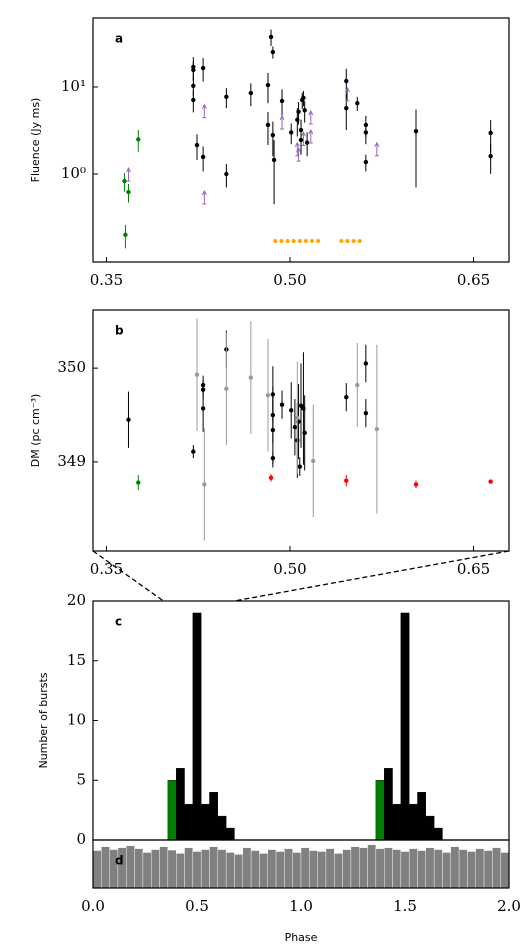 The image size is (525, 946). What do you see at coordinates (71, 461) in the screenshot?
I see `y-tick-label: 349` at bounding box center [71, 461].